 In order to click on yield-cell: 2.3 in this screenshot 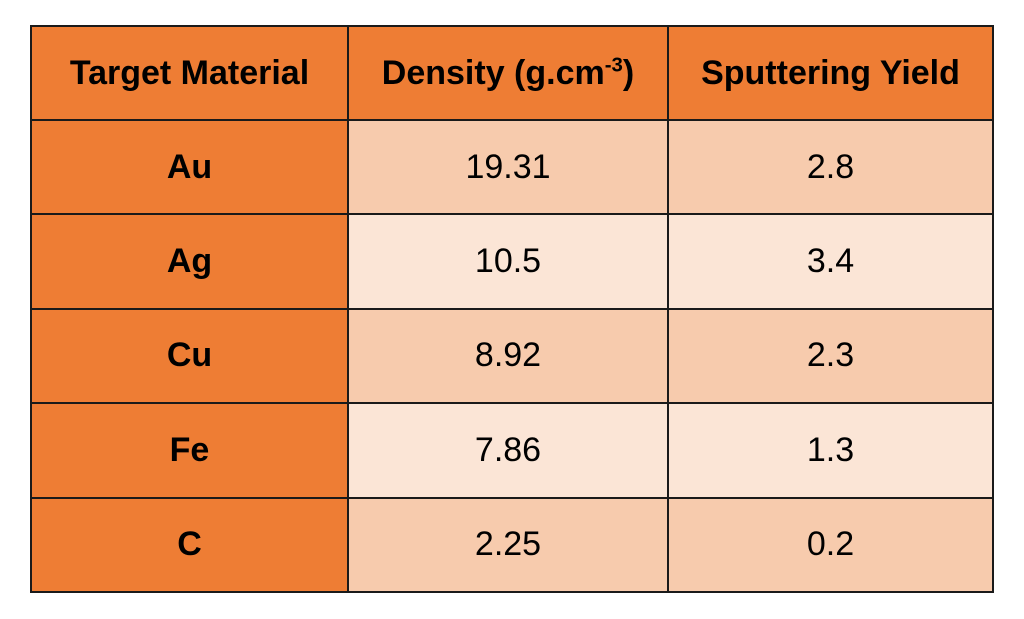, I will do `click(830, 356)`.